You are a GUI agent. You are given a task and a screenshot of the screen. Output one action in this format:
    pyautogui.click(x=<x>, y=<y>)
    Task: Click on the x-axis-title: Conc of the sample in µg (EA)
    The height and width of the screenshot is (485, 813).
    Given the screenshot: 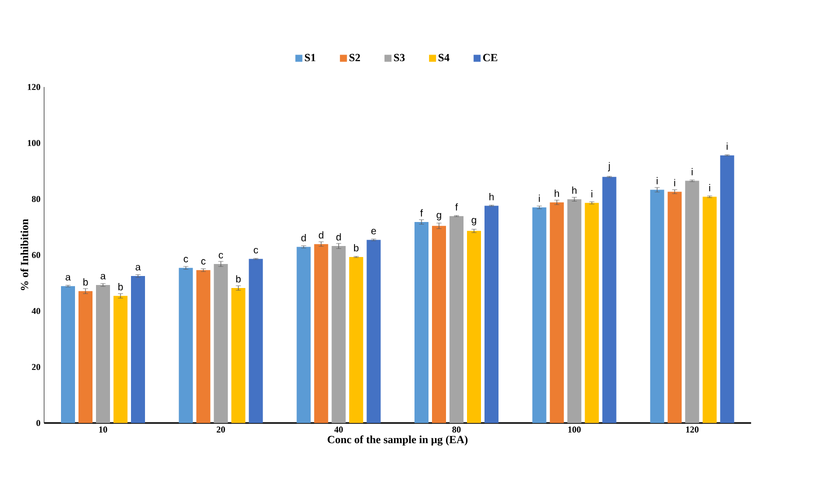 What is the action you would take?
    pyautogui.click(x=398, y=440)
    